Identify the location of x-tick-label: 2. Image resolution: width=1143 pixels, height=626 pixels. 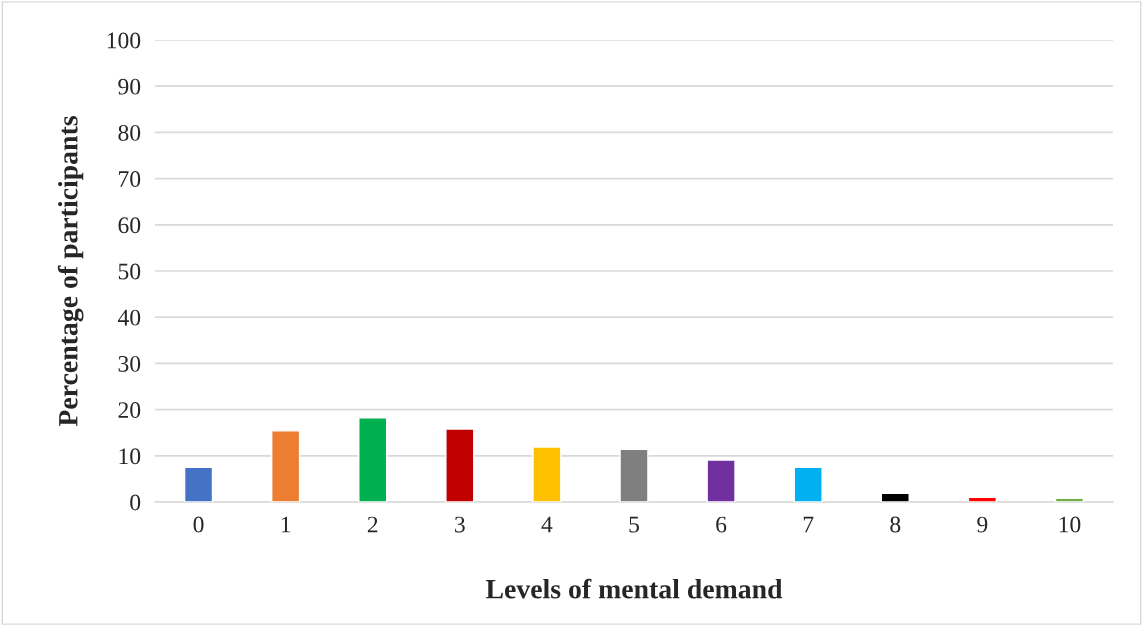
(372, 524).